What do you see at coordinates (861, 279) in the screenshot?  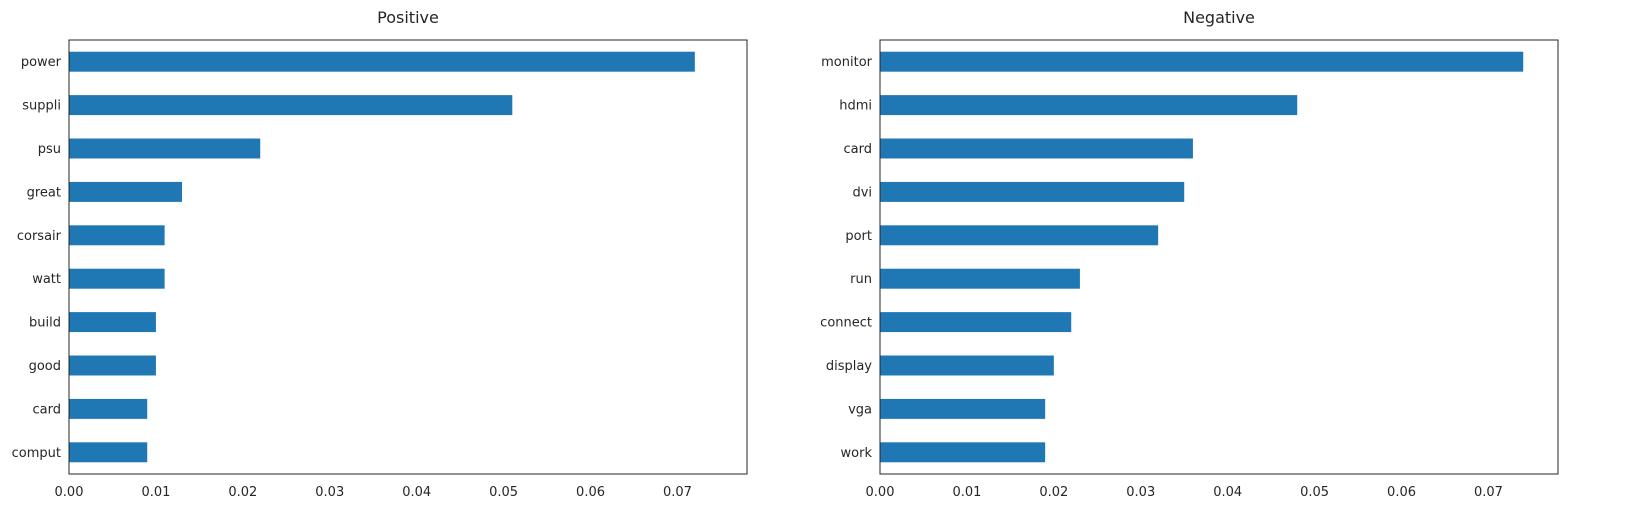 I see `y-tick-label-negative-run: run` at bounding box center [861, 279].